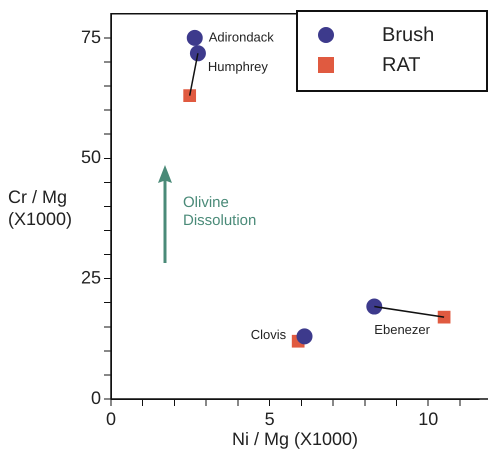  I want to click on y-tick-label: 75, so click(90, 36).